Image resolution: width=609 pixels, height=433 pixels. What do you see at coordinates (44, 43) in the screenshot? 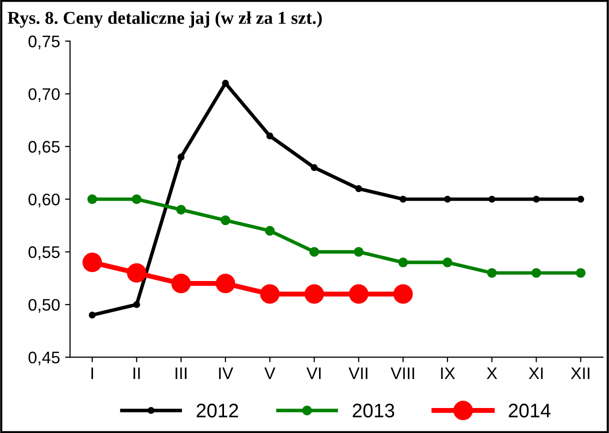
I see `y-tick-label: 0,75` at bounding box center [44, 43].